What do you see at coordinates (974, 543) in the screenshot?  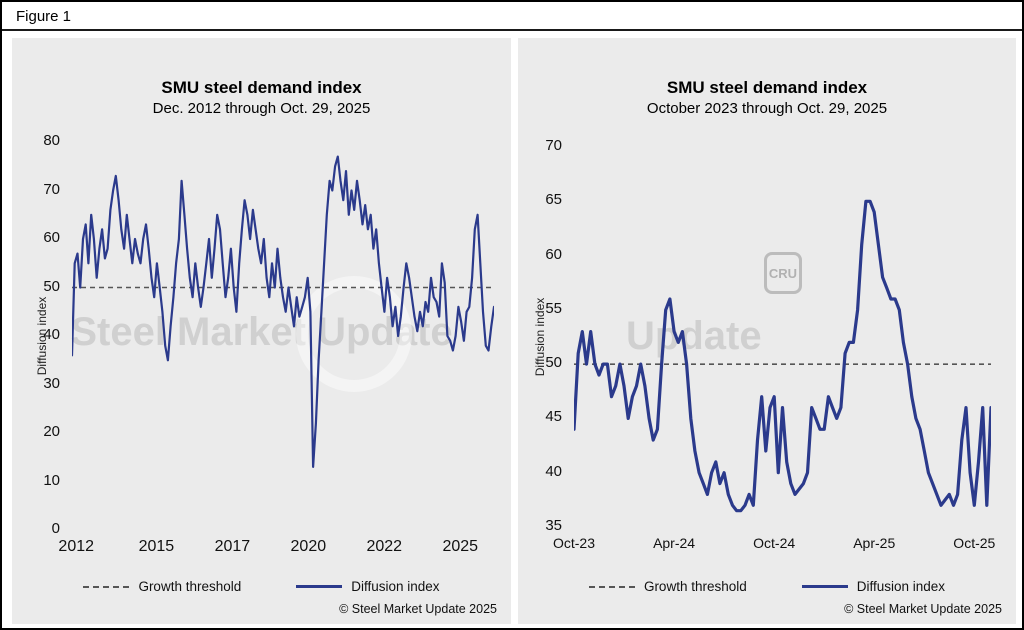 I see `x-tick-label: Oct-25` at bounding box center [974, 543].